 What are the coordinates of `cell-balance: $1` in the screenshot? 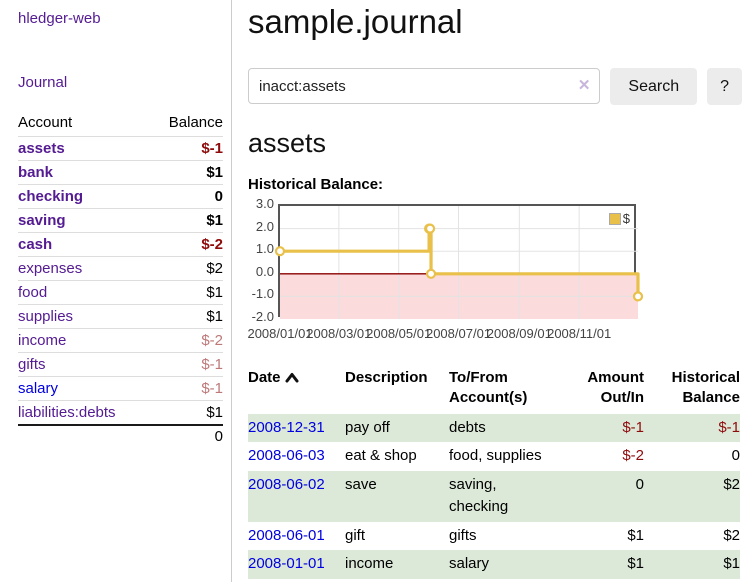 It's located at (692, 564).